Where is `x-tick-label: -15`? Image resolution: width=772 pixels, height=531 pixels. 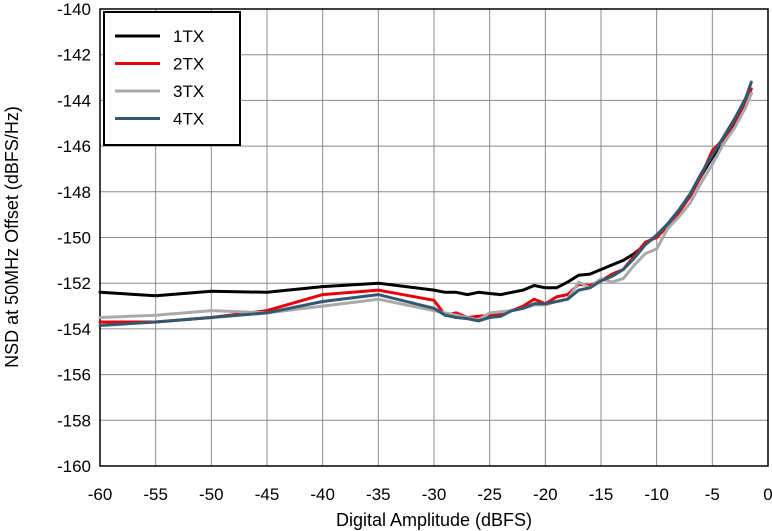 x-tick-label: -15 is located at coordinates (601, 494).